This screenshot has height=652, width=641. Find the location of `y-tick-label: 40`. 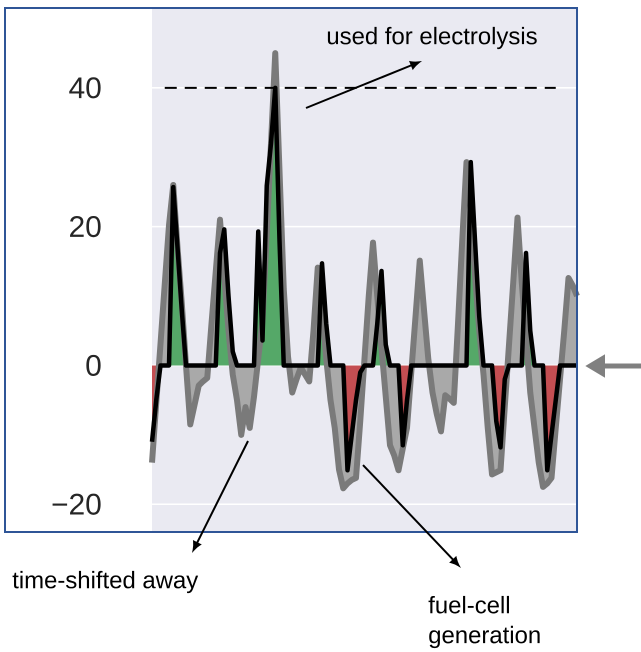

y-tick-label: 40 is located at coordinates (85, 87).